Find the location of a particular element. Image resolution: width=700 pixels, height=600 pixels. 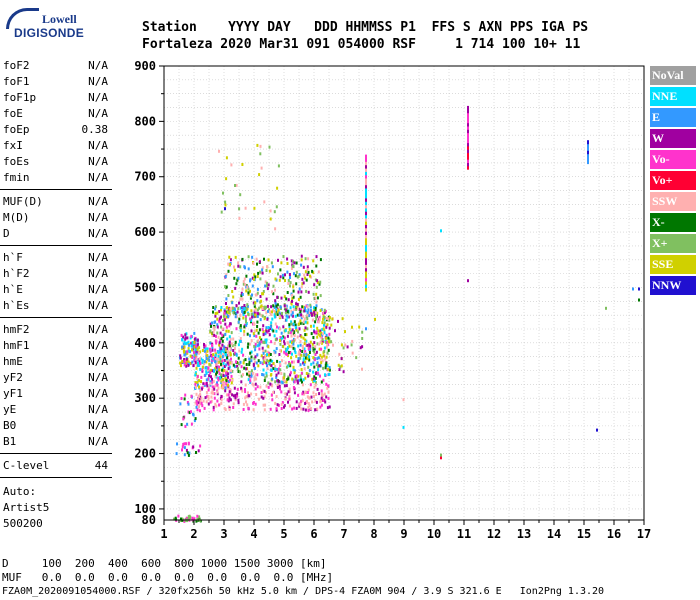

param-row: yE N/A is located at coordinates (56, 410).